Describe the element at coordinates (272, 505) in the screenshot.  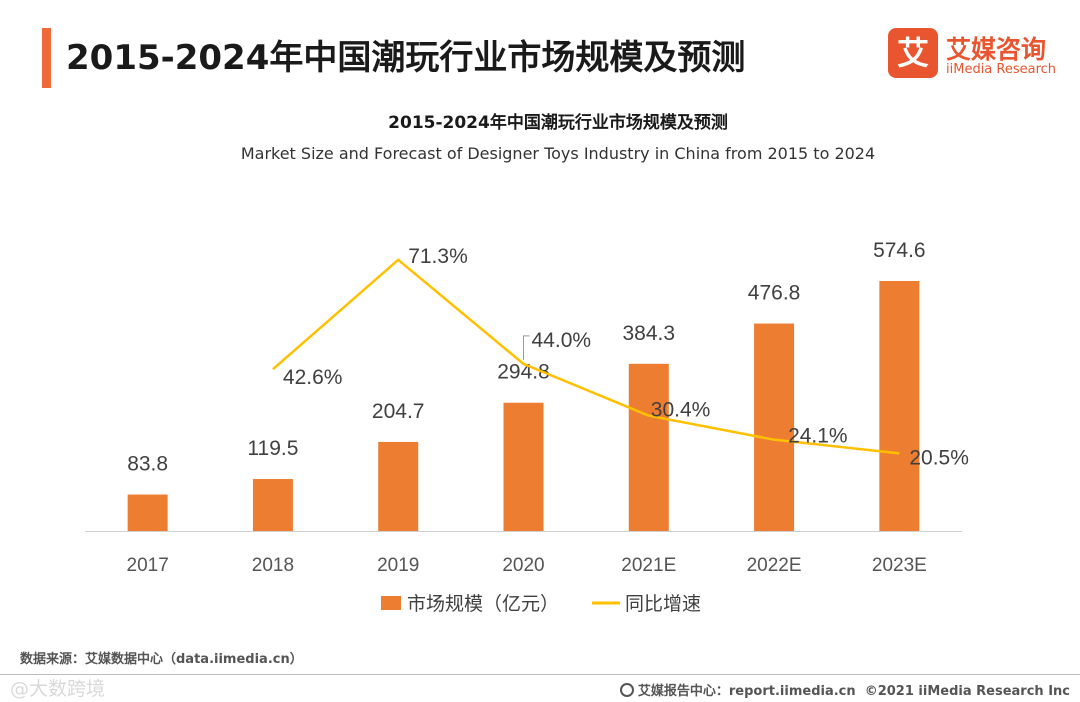
I see `bar-2018` at that location.